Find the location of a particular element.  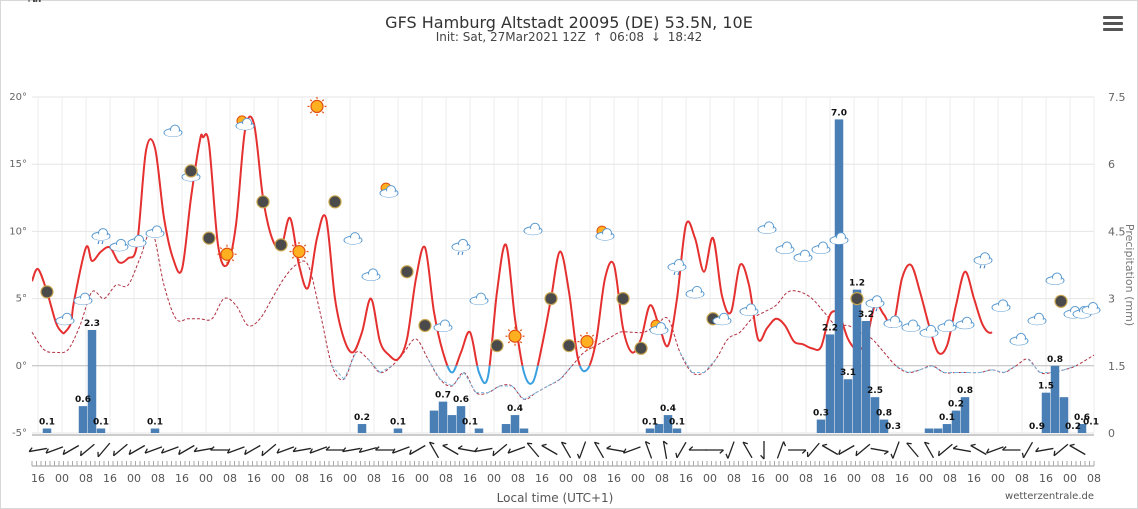

day-date: Apr 11 is located at coordinates (46, 1).